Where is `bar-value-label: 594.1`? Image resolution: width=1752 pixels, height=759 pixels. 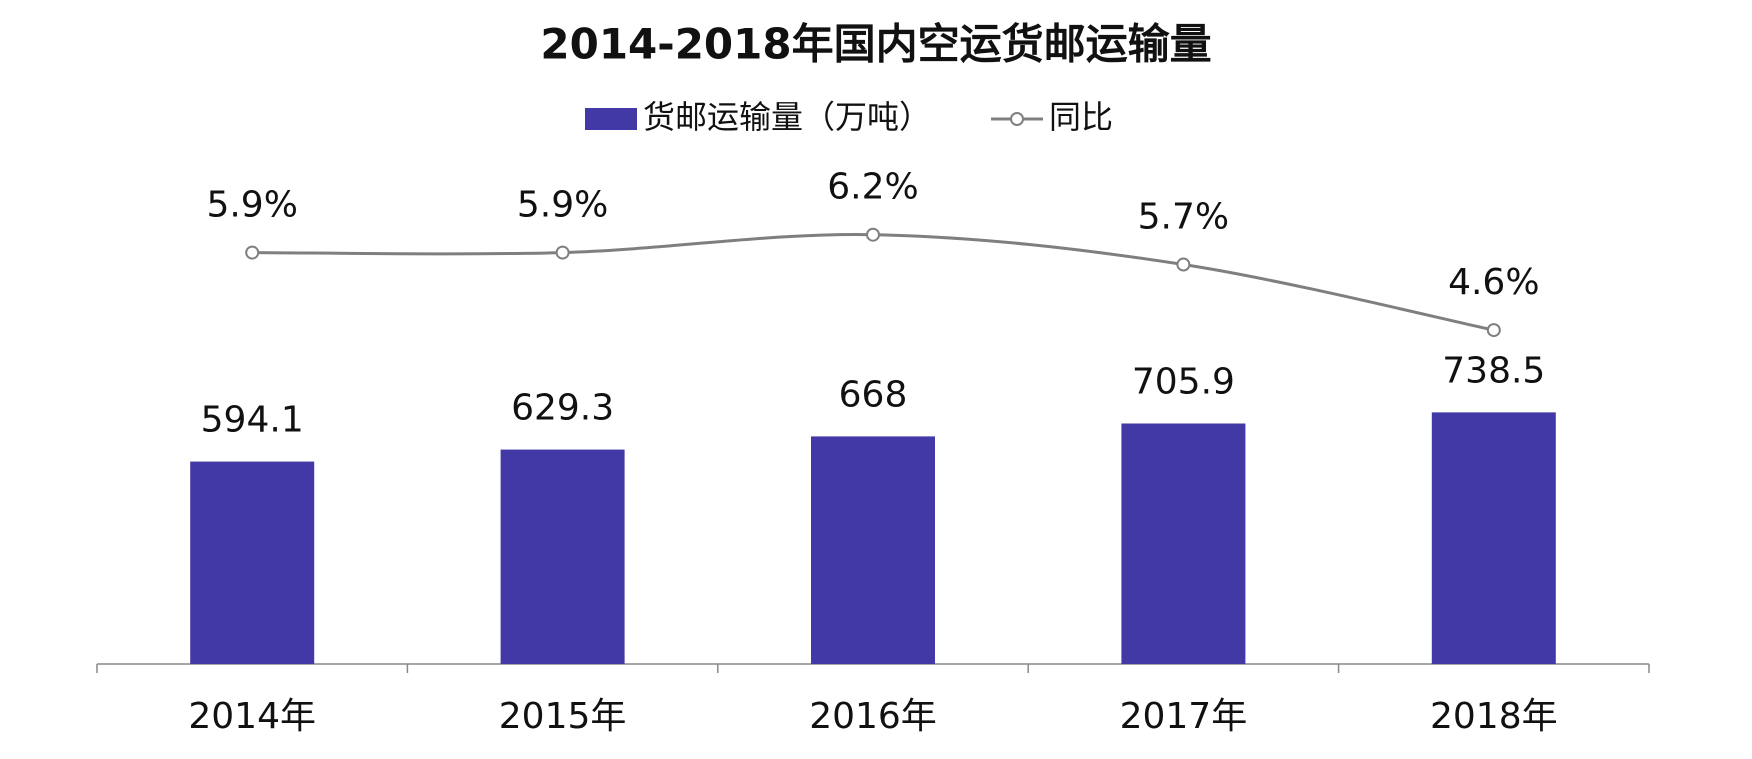
bar-value-label: 594.1 is located at coordinates (252, 420).